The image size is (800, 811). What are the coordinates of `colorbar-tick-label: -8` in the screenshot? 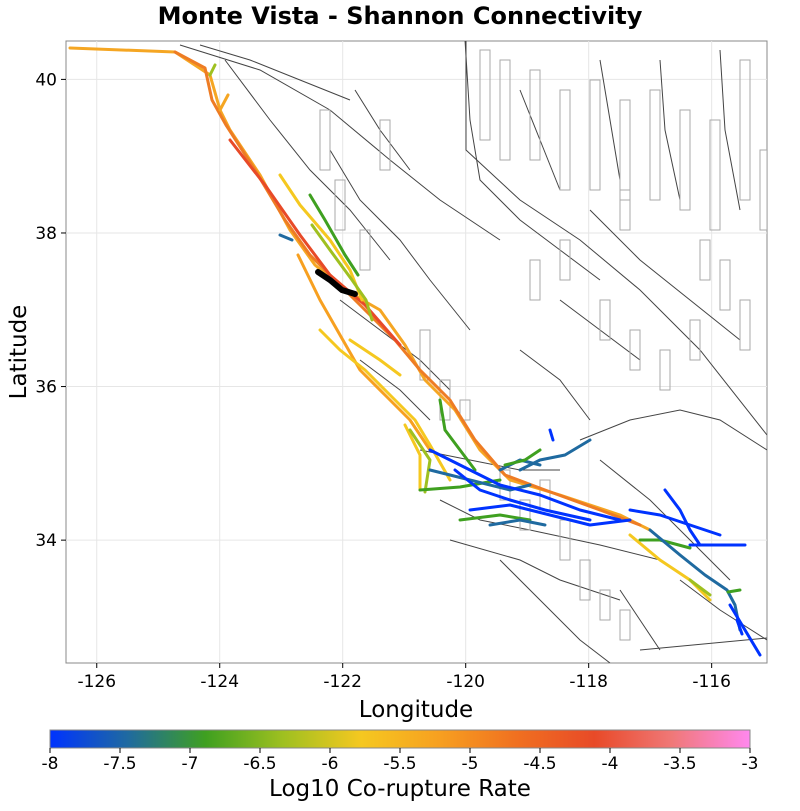 It's located at (50, 764).